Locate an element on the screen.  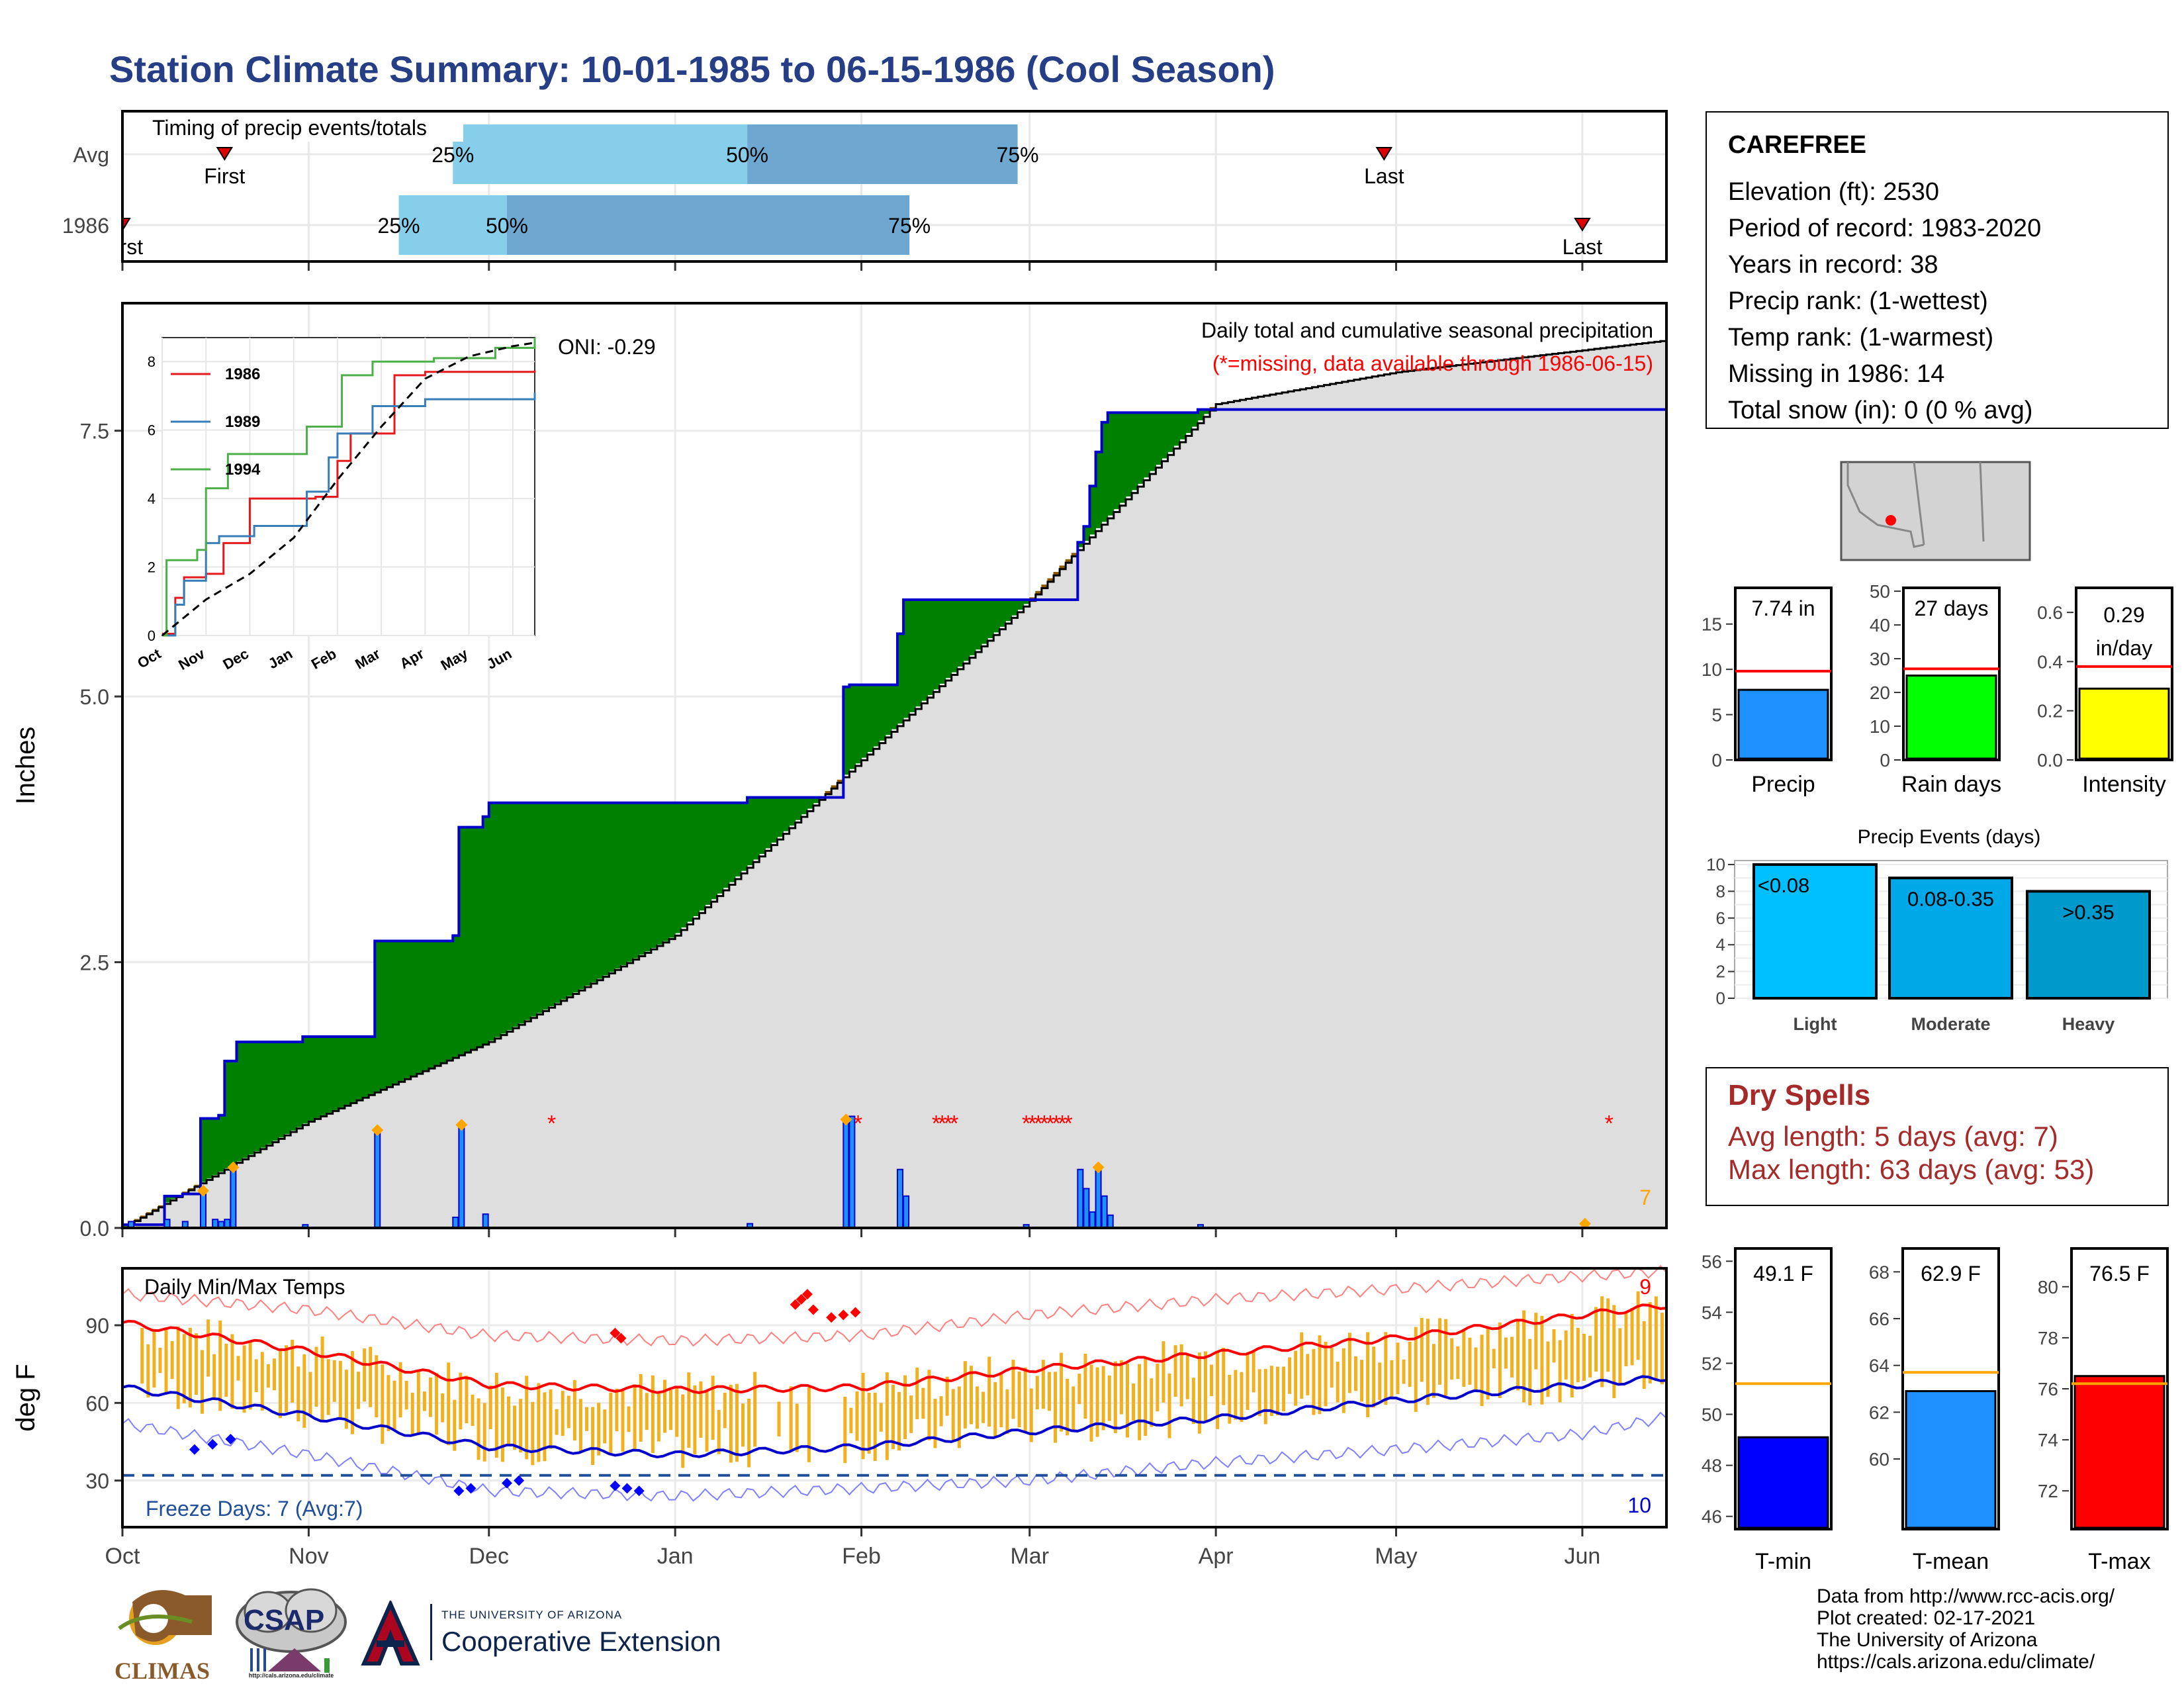
station-info-line: Temp rank: (1-warmest) is located at coordinates (1861, 338).